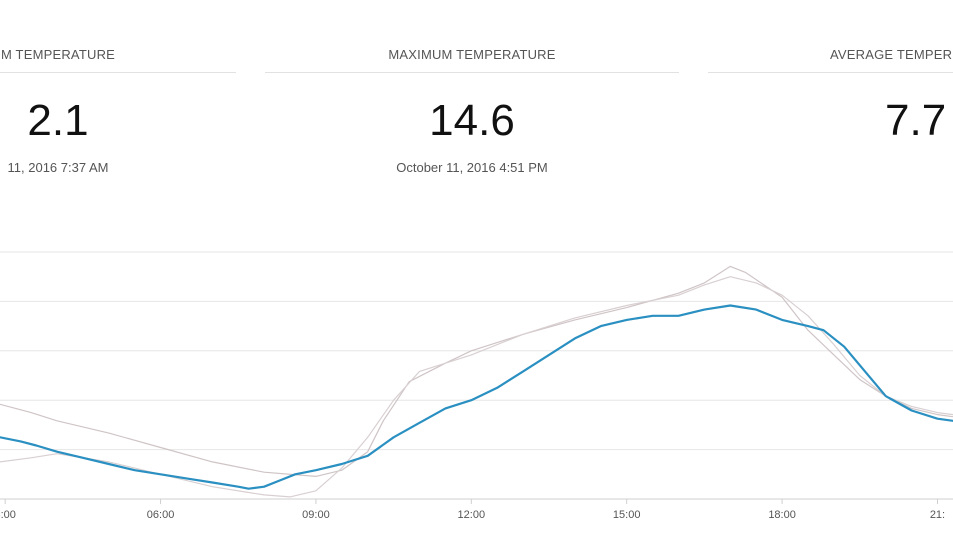 The width and height of the screenshot is (953, 536). Describe the element at coordinates (118, 72) in the screenshot. I see `minimum-divider` at that location.